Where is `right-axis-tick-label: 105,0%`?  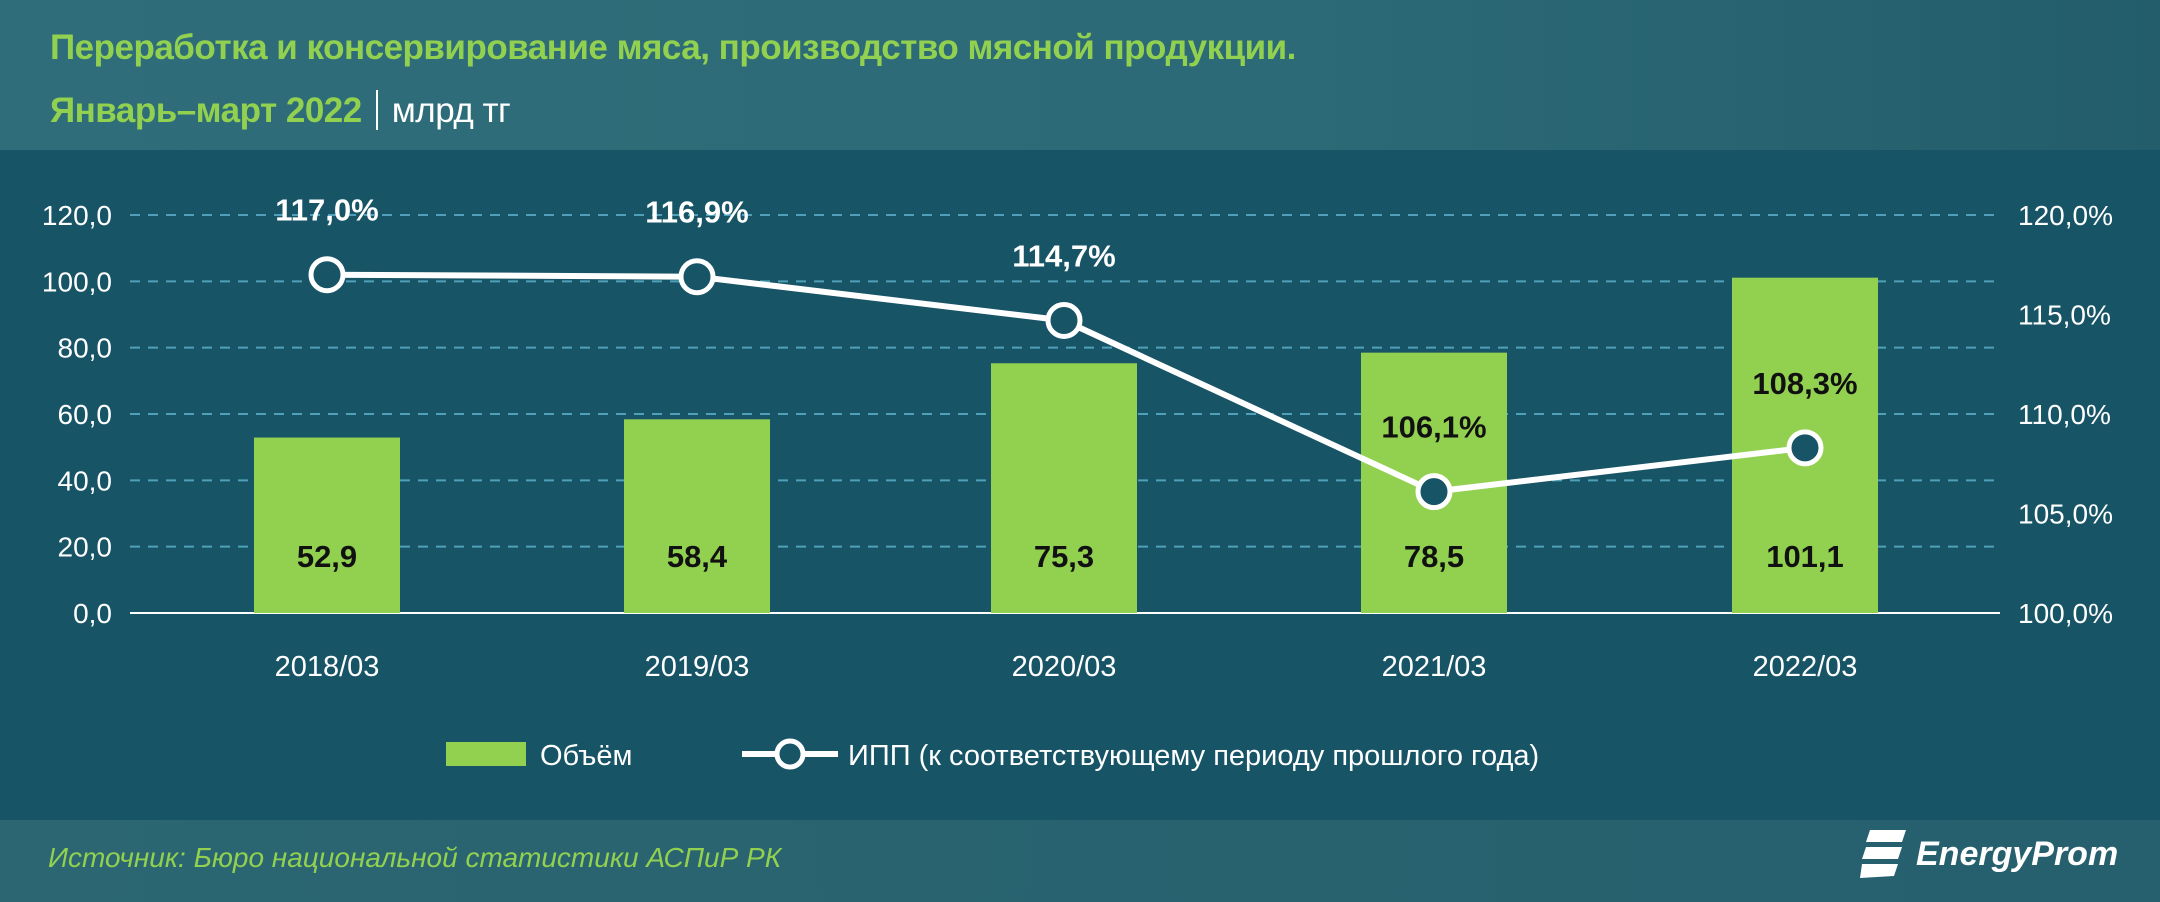 right-axis-tick-label: 105,0% is located at coordinates (2065, 514).